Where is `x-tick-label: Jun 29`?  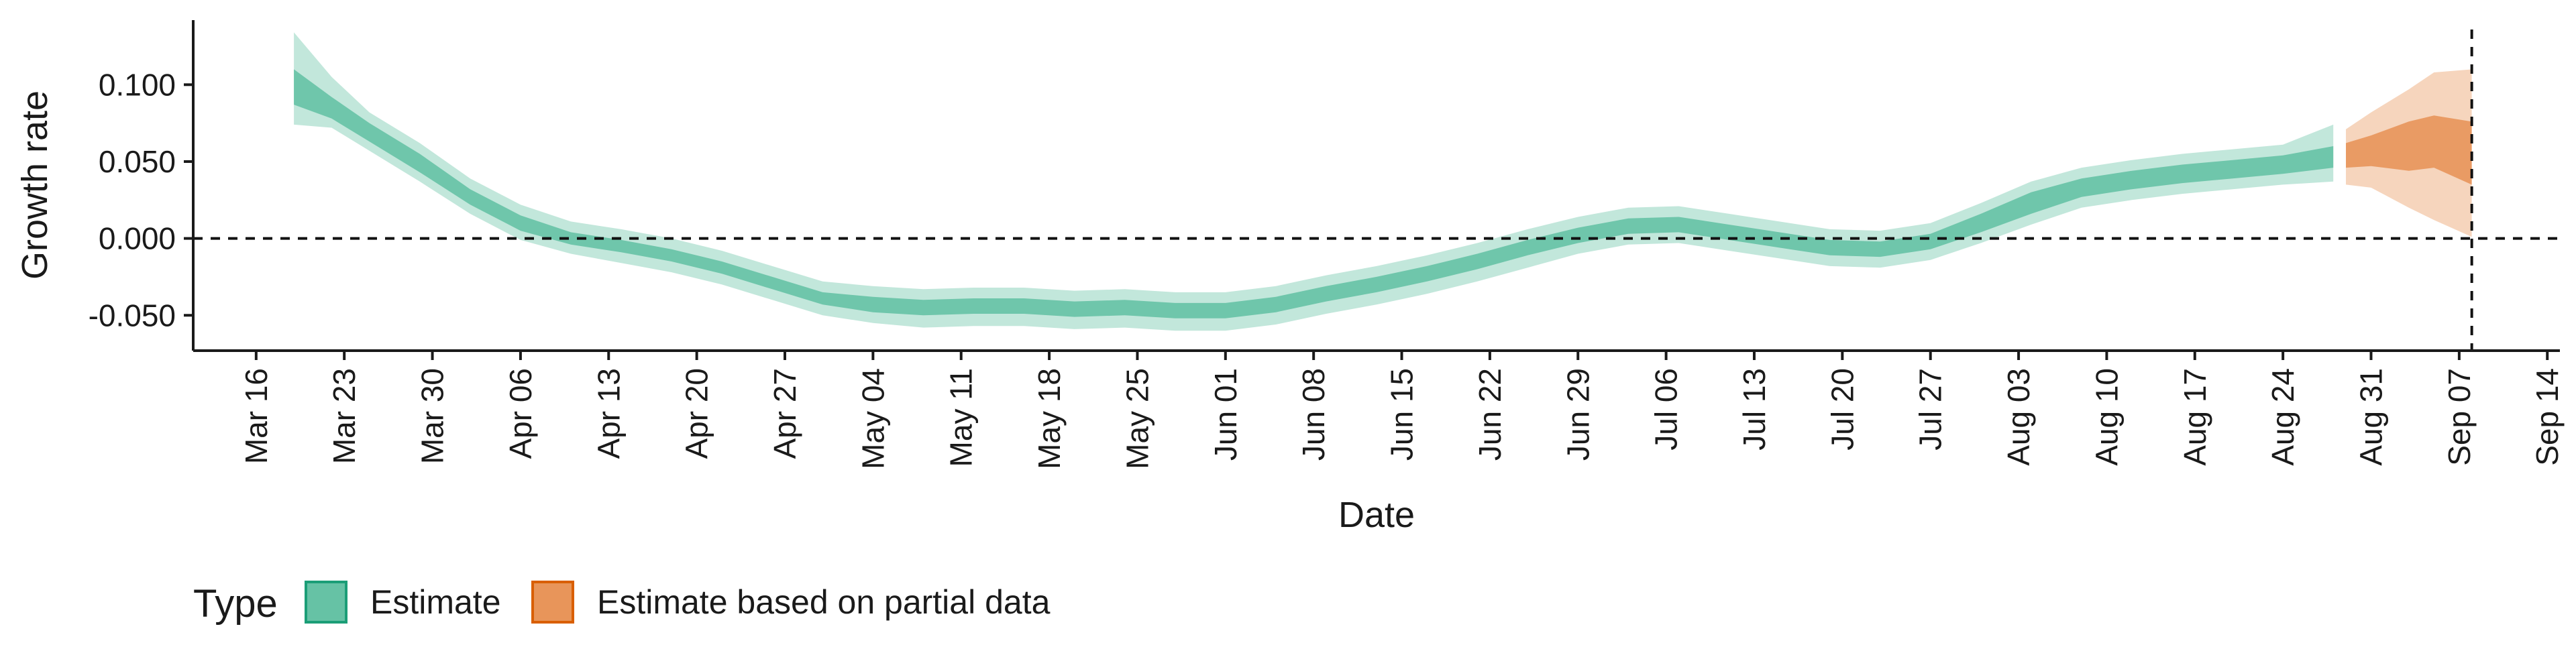
x-tick-label: Jun 29 is located at coordinates (1577, 414).